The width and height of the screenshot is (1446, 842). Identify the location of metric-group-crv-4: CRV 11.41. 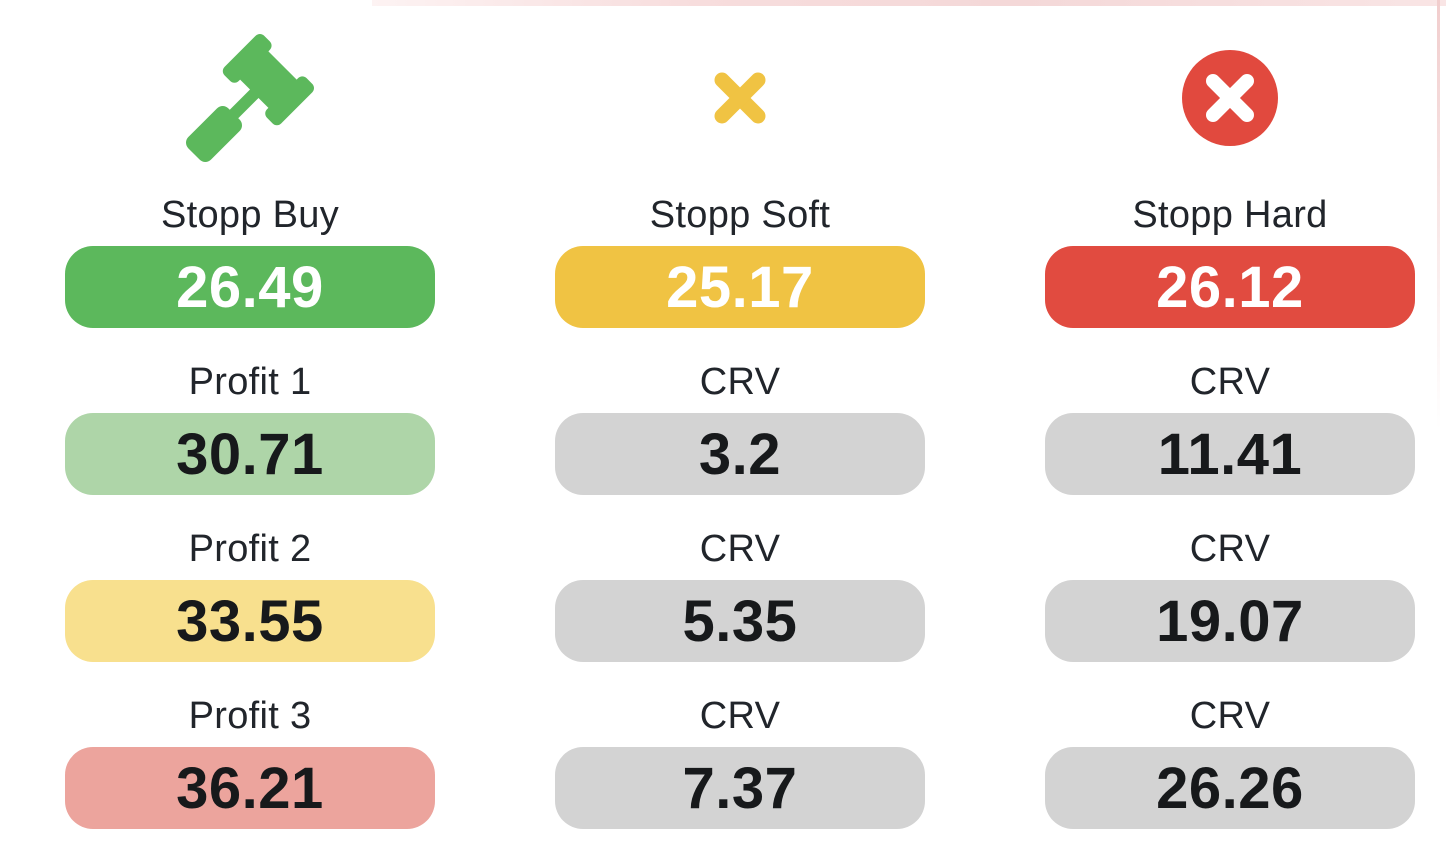
(1230, 428).